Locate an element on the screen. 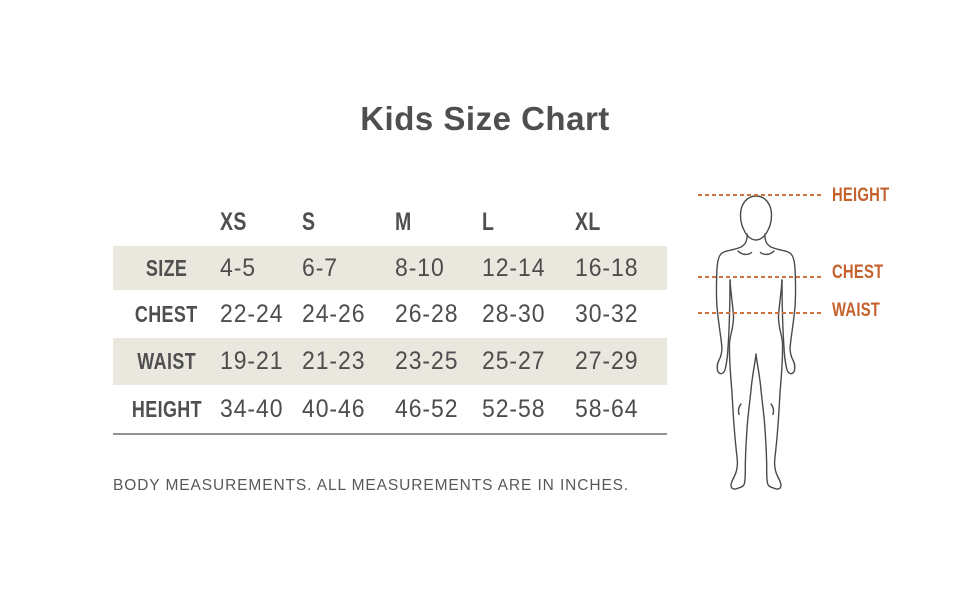 The height and width of the screenshot is (600, 970). table-header-row: XS S M L XL is located at coordinates (390, 223).